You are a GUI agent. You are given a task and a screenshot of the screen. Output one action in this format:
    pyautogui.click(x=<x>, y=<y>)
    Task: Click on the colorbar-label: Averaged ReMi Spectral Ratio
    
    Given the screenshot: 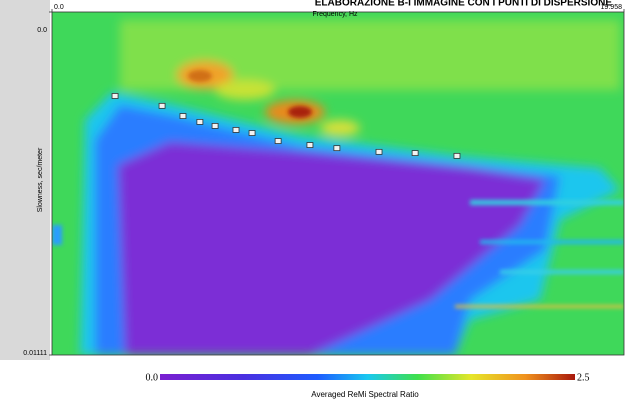 What is the action you would take?
    pyautogui.click(x=365, y=394)
    